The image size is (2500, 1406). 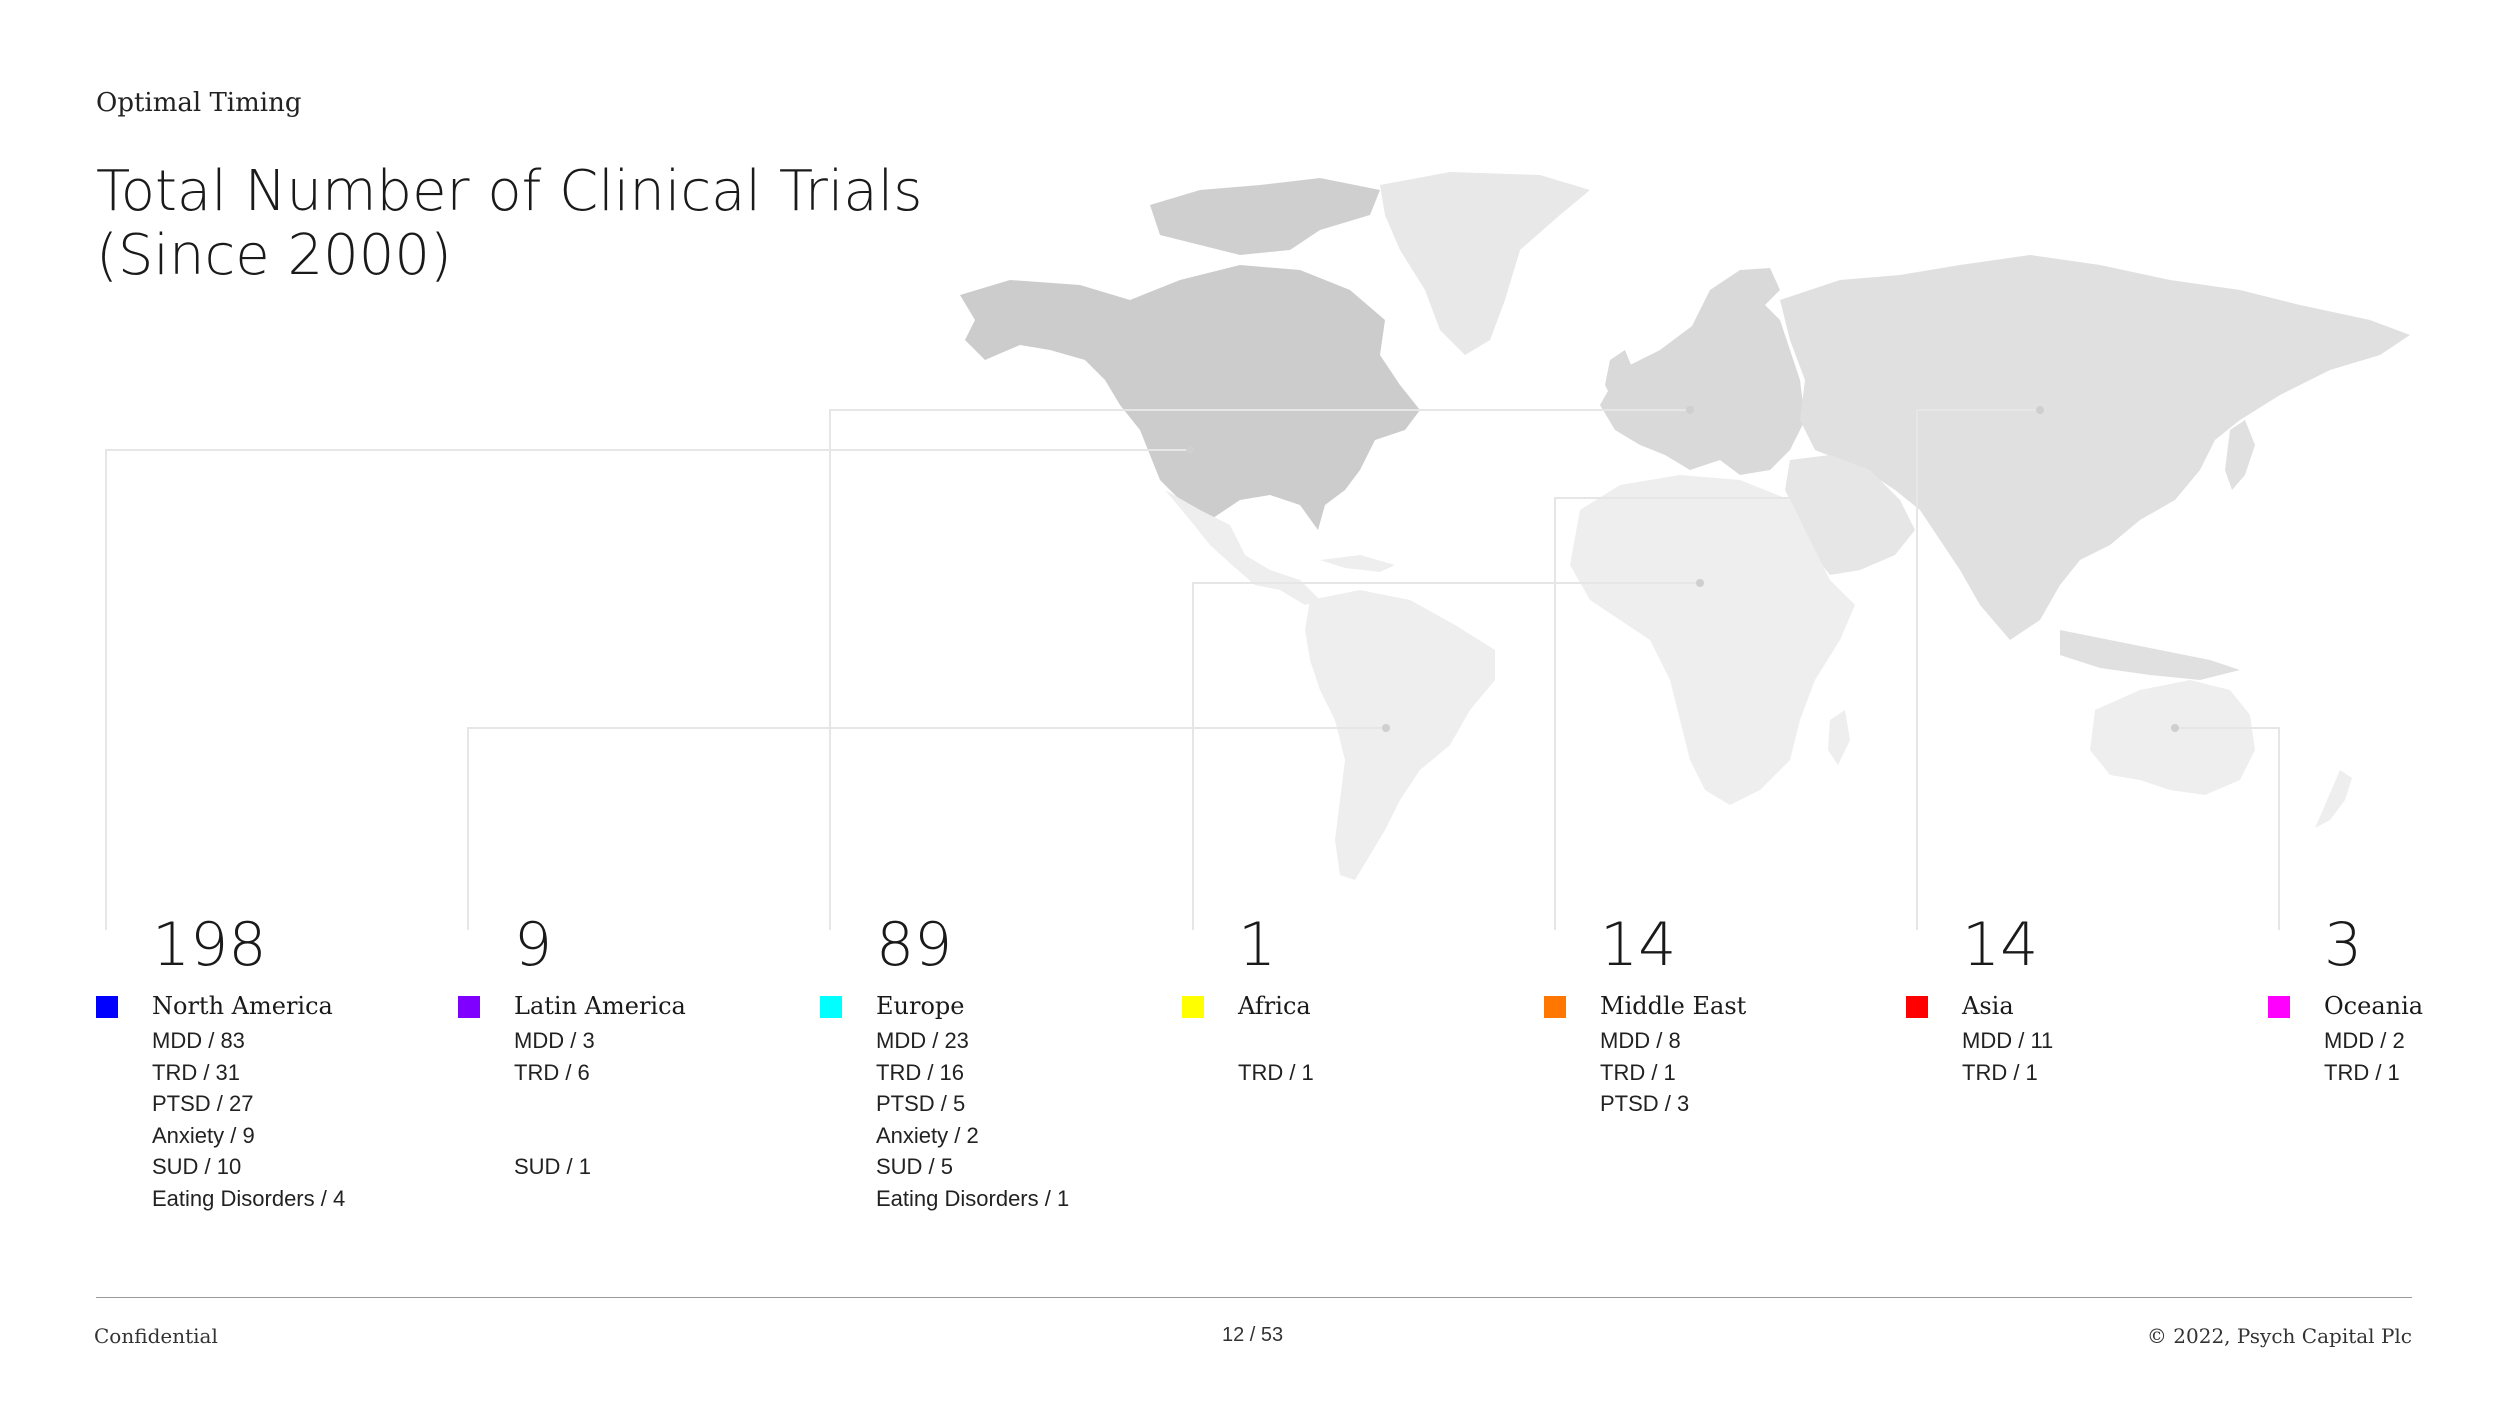 I want to click on region-name: Africa, so click(x=1274, y=1006).